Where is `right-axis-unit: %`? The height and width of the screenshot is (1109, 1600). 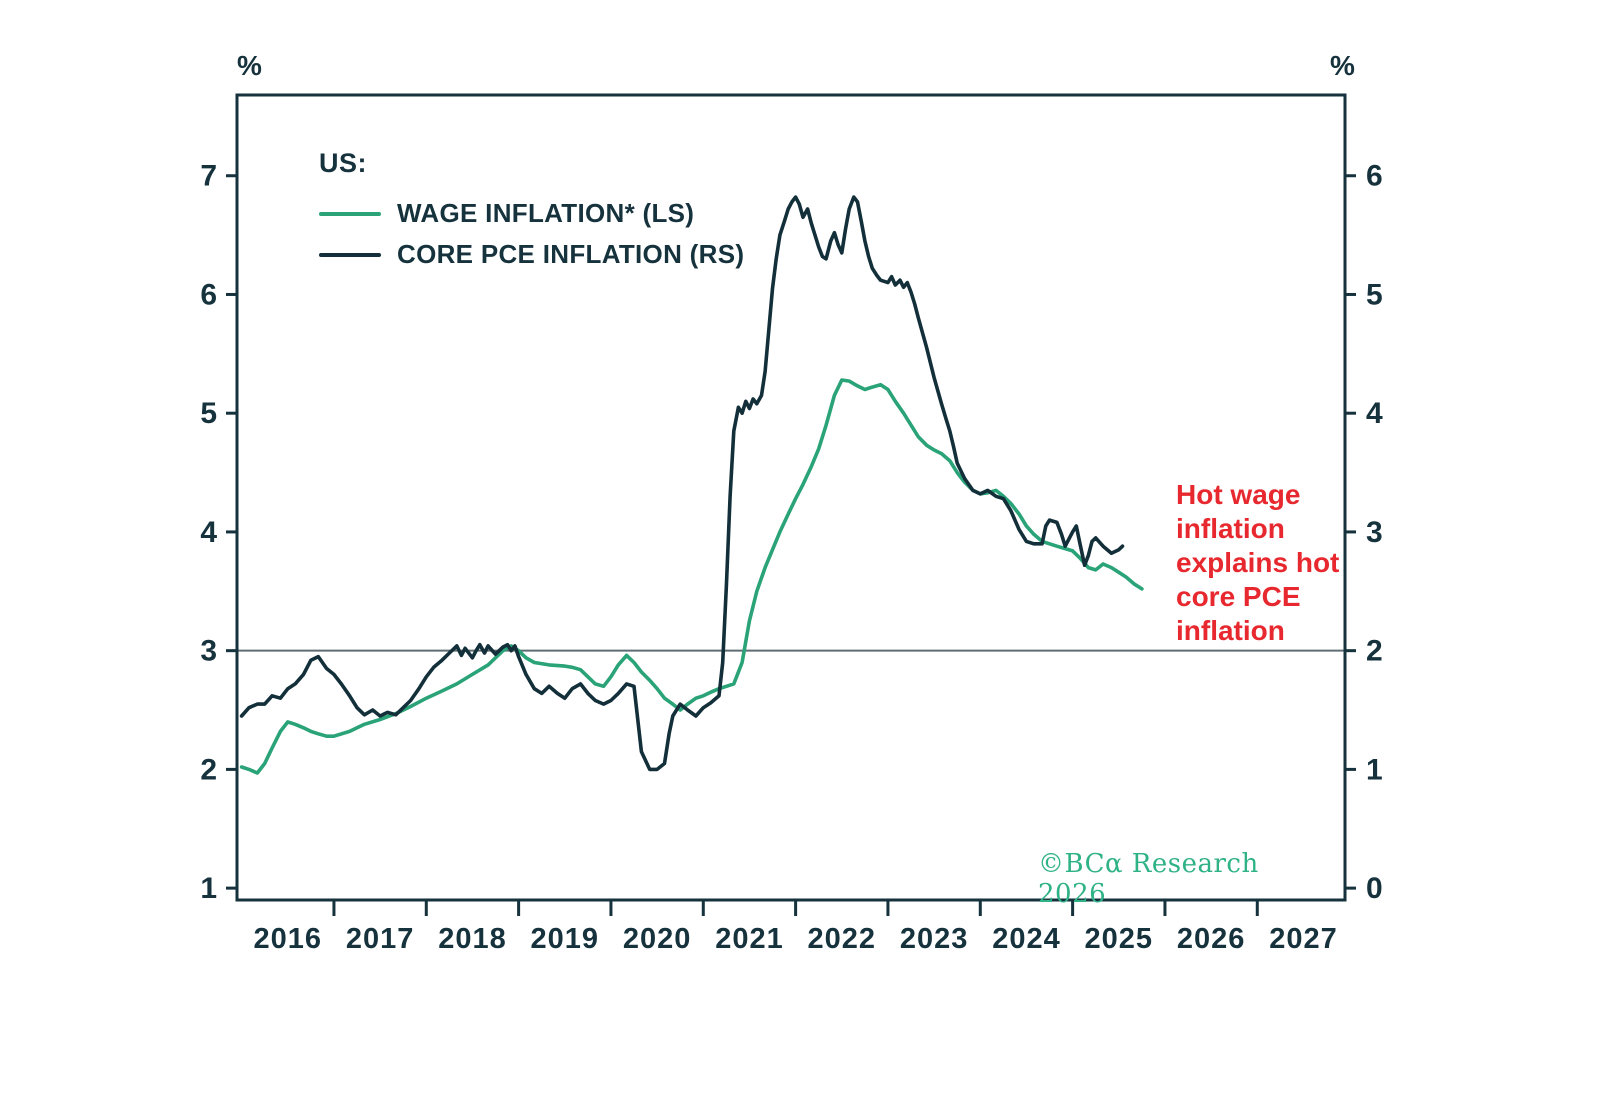
right-axis-unit: % is located at coordinates (1342, 65).